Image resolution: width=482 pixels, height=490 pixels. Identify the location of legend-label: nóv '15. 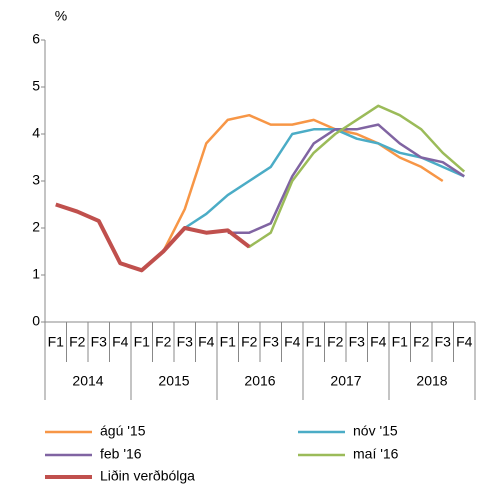
(375, 431).